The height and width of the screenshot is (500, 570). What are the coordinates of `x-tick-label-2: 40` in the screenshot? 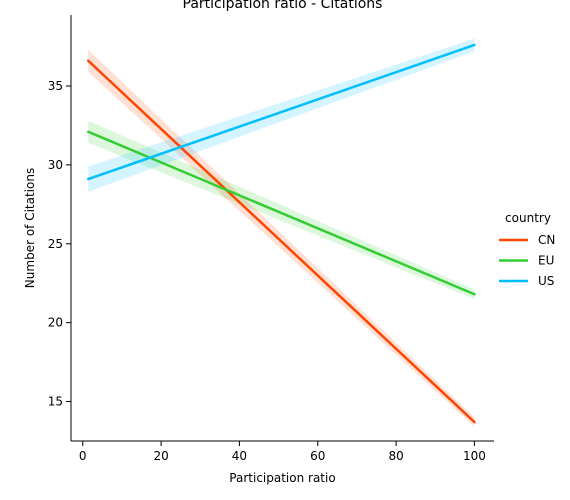 It's located at (239, 456).